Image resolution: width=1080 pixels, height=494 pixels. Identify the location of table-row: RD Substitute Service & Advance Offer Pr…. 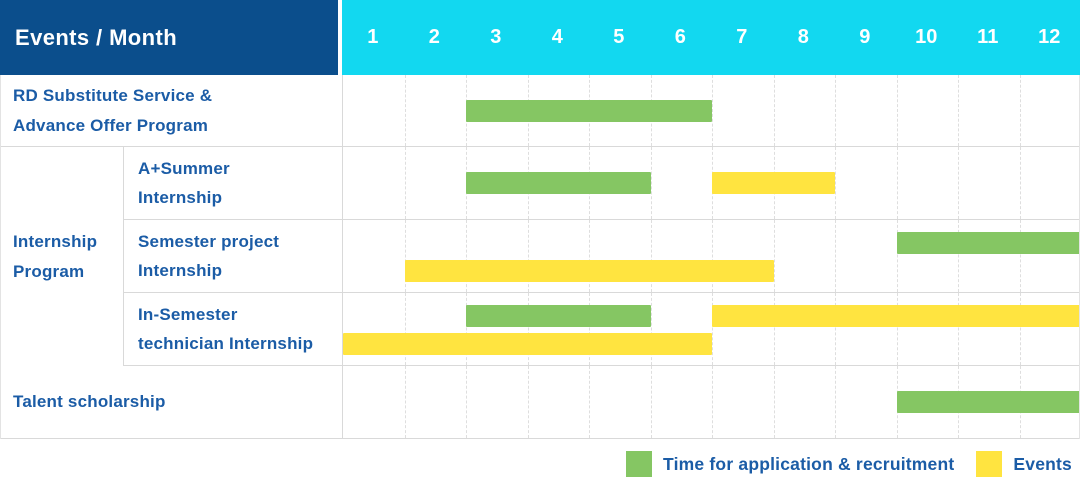
(540, 111).